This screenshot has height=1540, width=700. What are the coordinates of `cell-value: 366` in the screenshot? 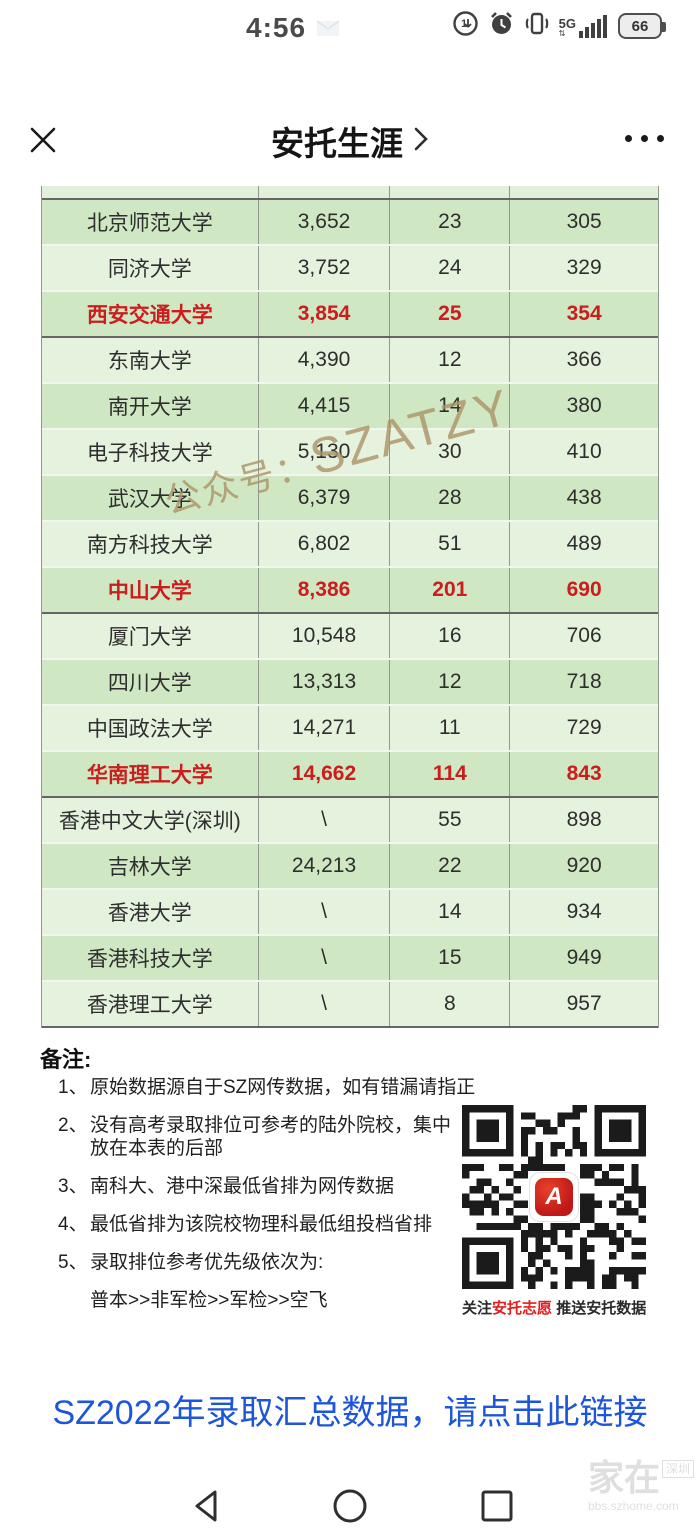 It's located at (584, 359).